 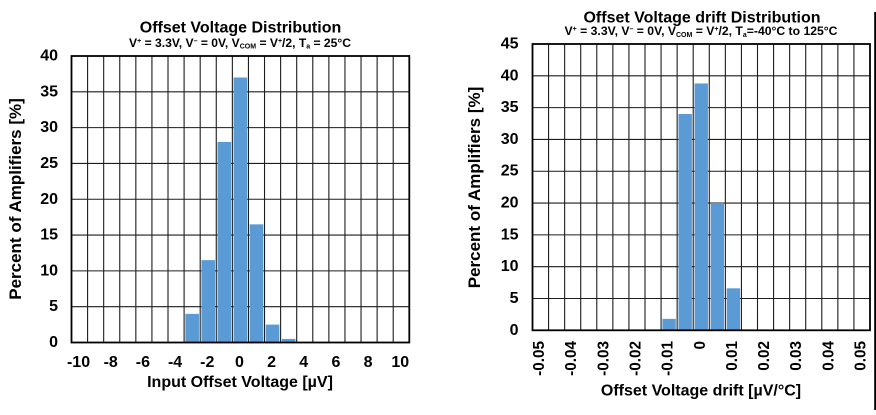 What do you see at coordinates (271, 362) in the screenshot?
I see `svg-text: 2` at bounding box center [271, 362].